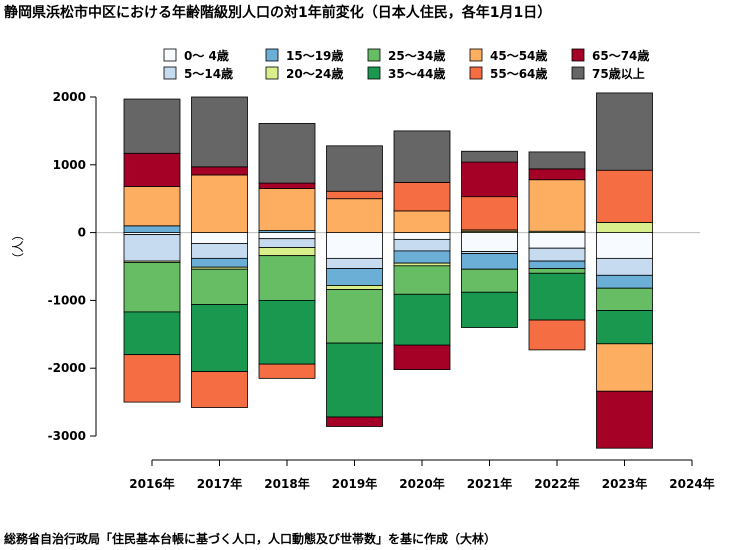  I want to click on y-tick-label: 0, so click(82, 233).